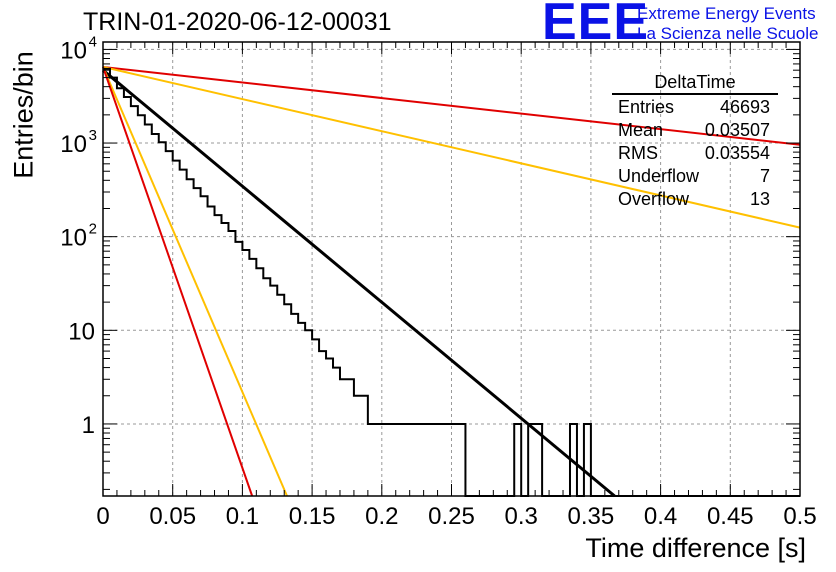 This screenshot has width=836, height=572. Describe the element at coordinates (451, 105) in the screenshot. I see `red-shallow-line` at that location.